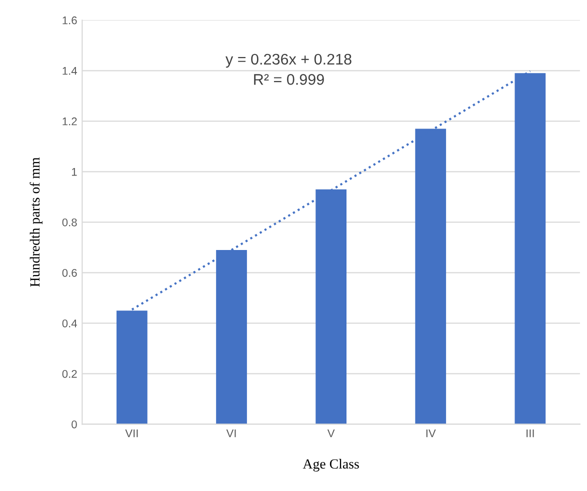 This screenshot has width=587, height=491. What do you see at coordinates (69, 374) in the screenshot?
I see `y-tick-label: 0.2` at bounding box center [69, 374].